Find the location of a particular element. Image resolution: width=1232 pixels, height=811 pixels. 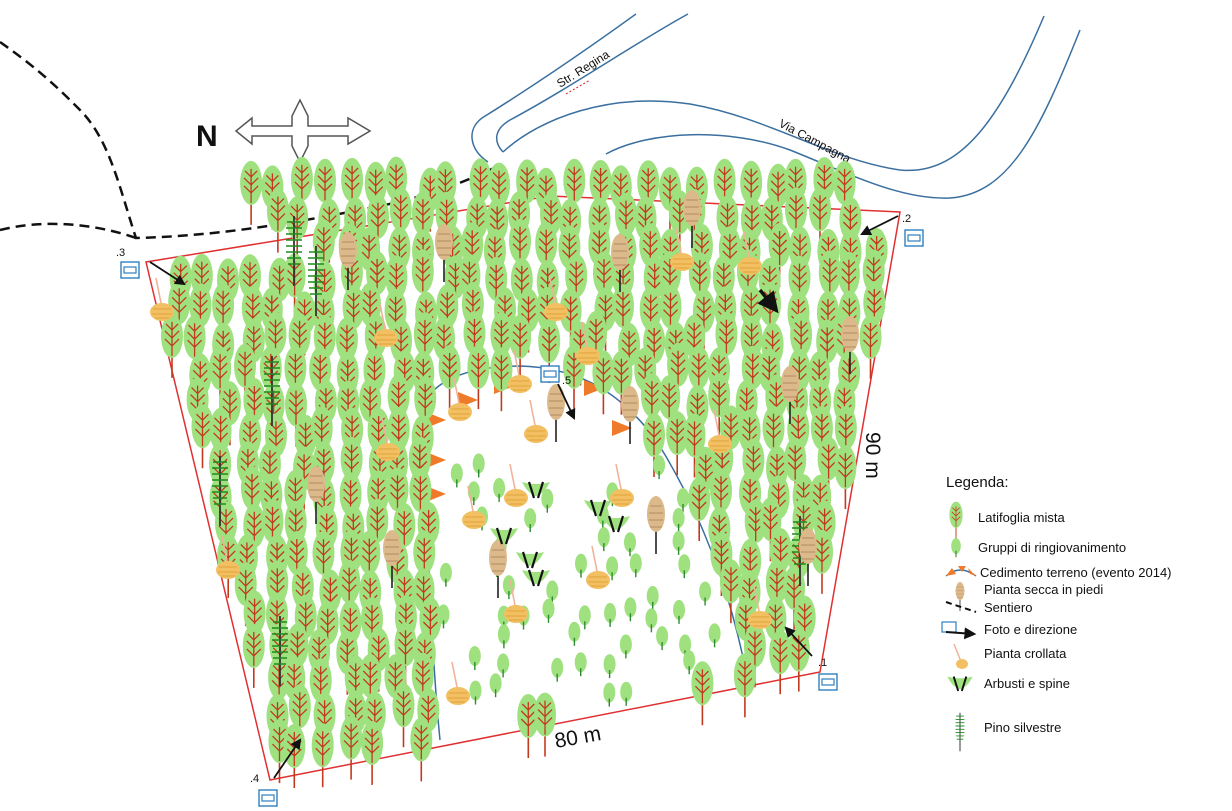

legend-label-regeneration: Gruppi di ringiovanimento is located at coordinates (1052, 547).